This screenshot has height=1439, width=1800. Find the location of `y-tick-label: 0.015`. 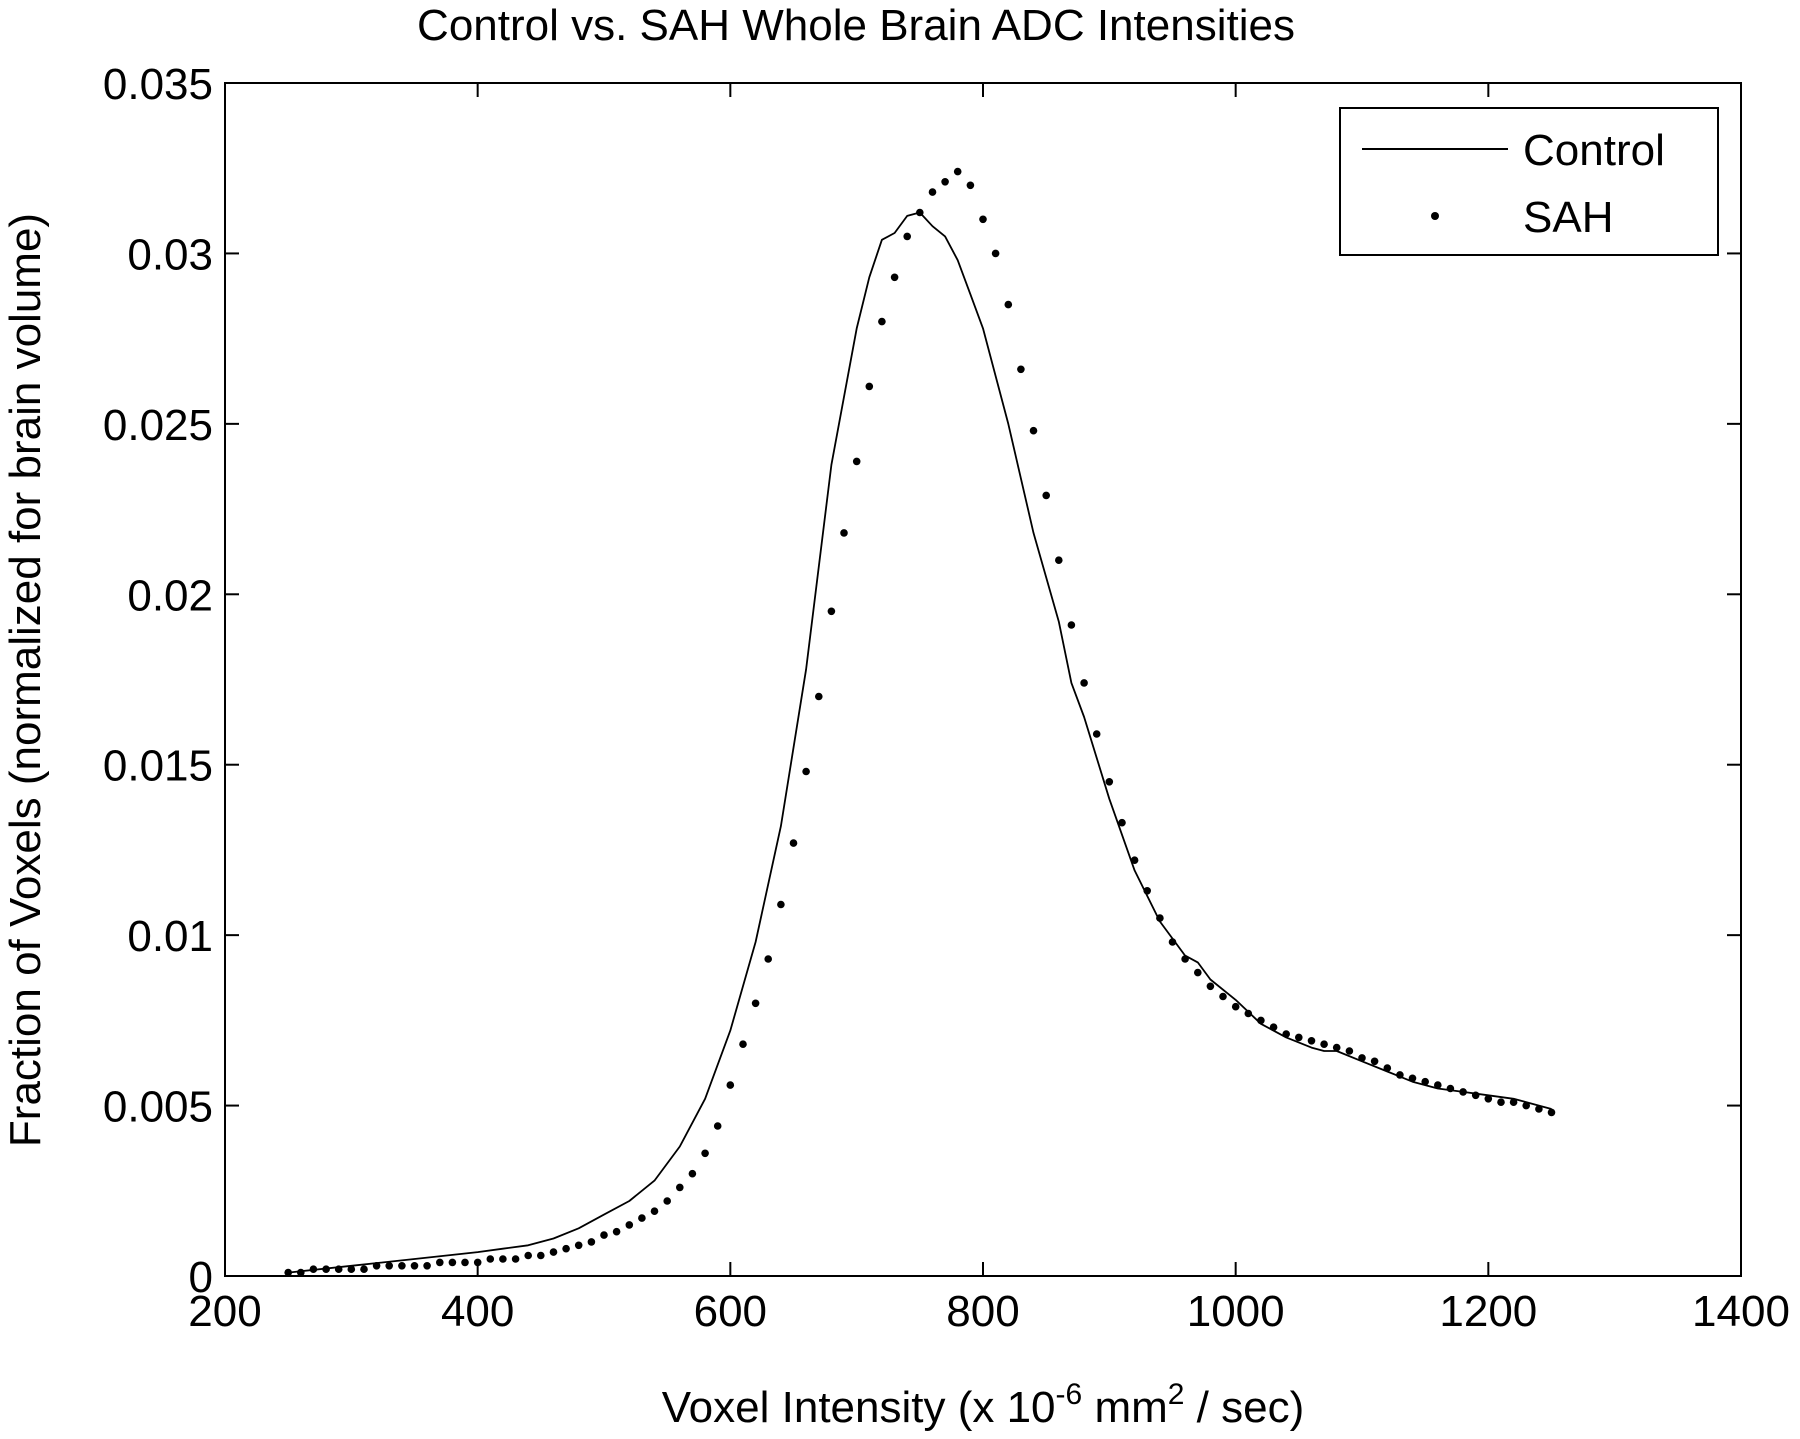

y-tick-label: 0.015 is located at coordinates (158, 766).